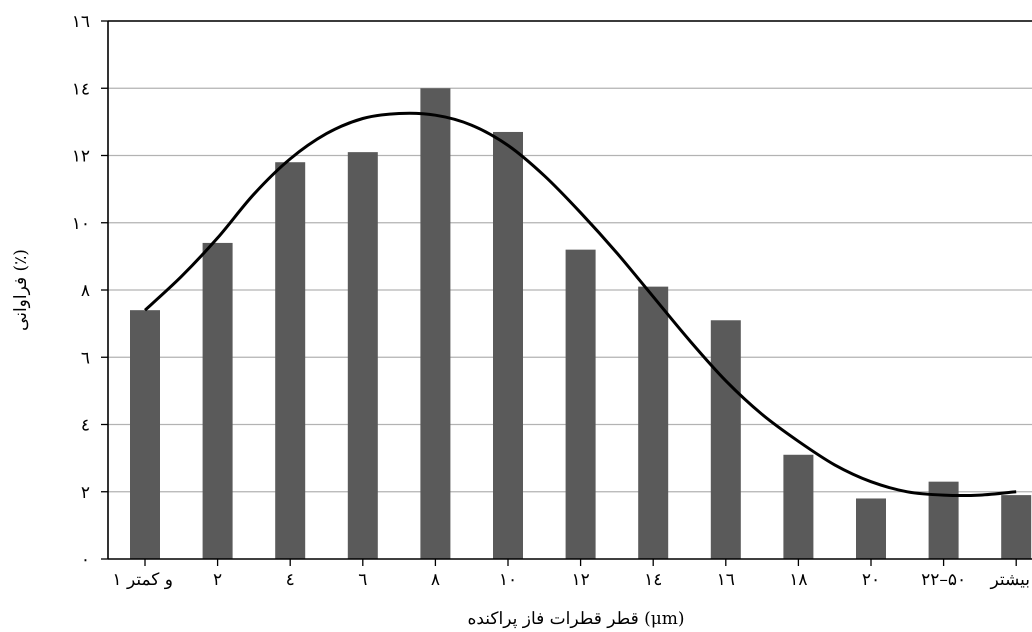 This screenshot has width=1032, height=632. Describe the element at coordinates (85, 560) in the screenshot. I see `y-tick-label: ۰` at that location.